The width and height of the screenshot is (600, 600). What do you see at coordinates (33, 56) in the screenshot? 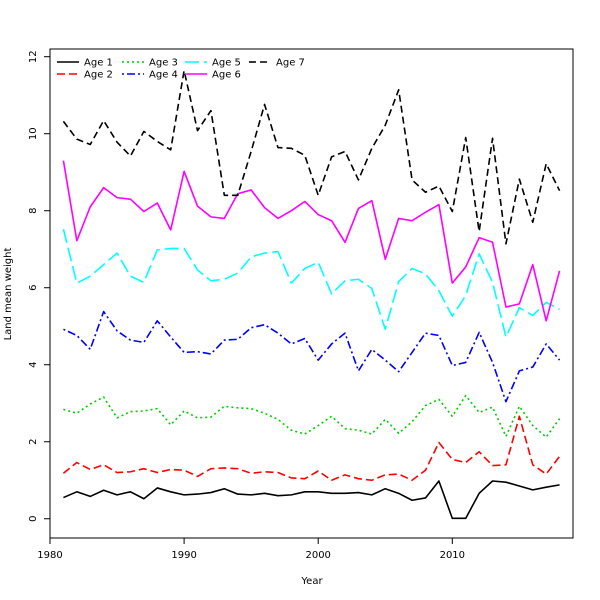
I see `y-tick-label: 12` at bounding box center [33, 56].